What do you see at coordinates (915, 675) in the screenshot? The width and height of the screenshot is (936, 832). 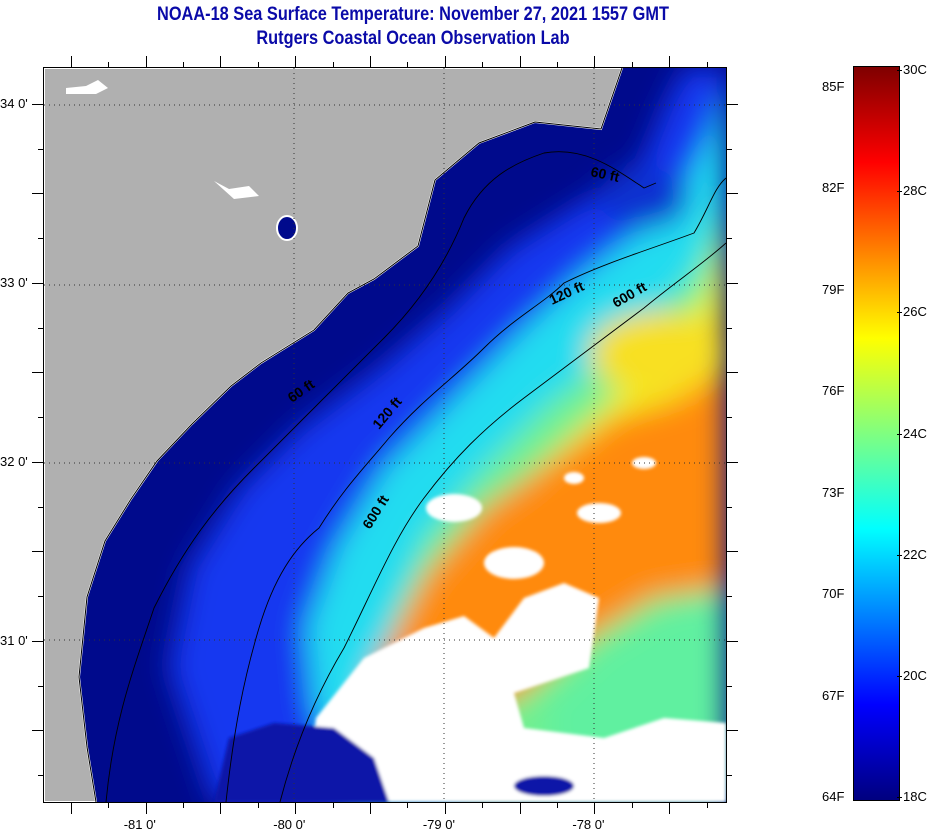 I see `celsius-label: 20C` at bounding box center [915, 675].